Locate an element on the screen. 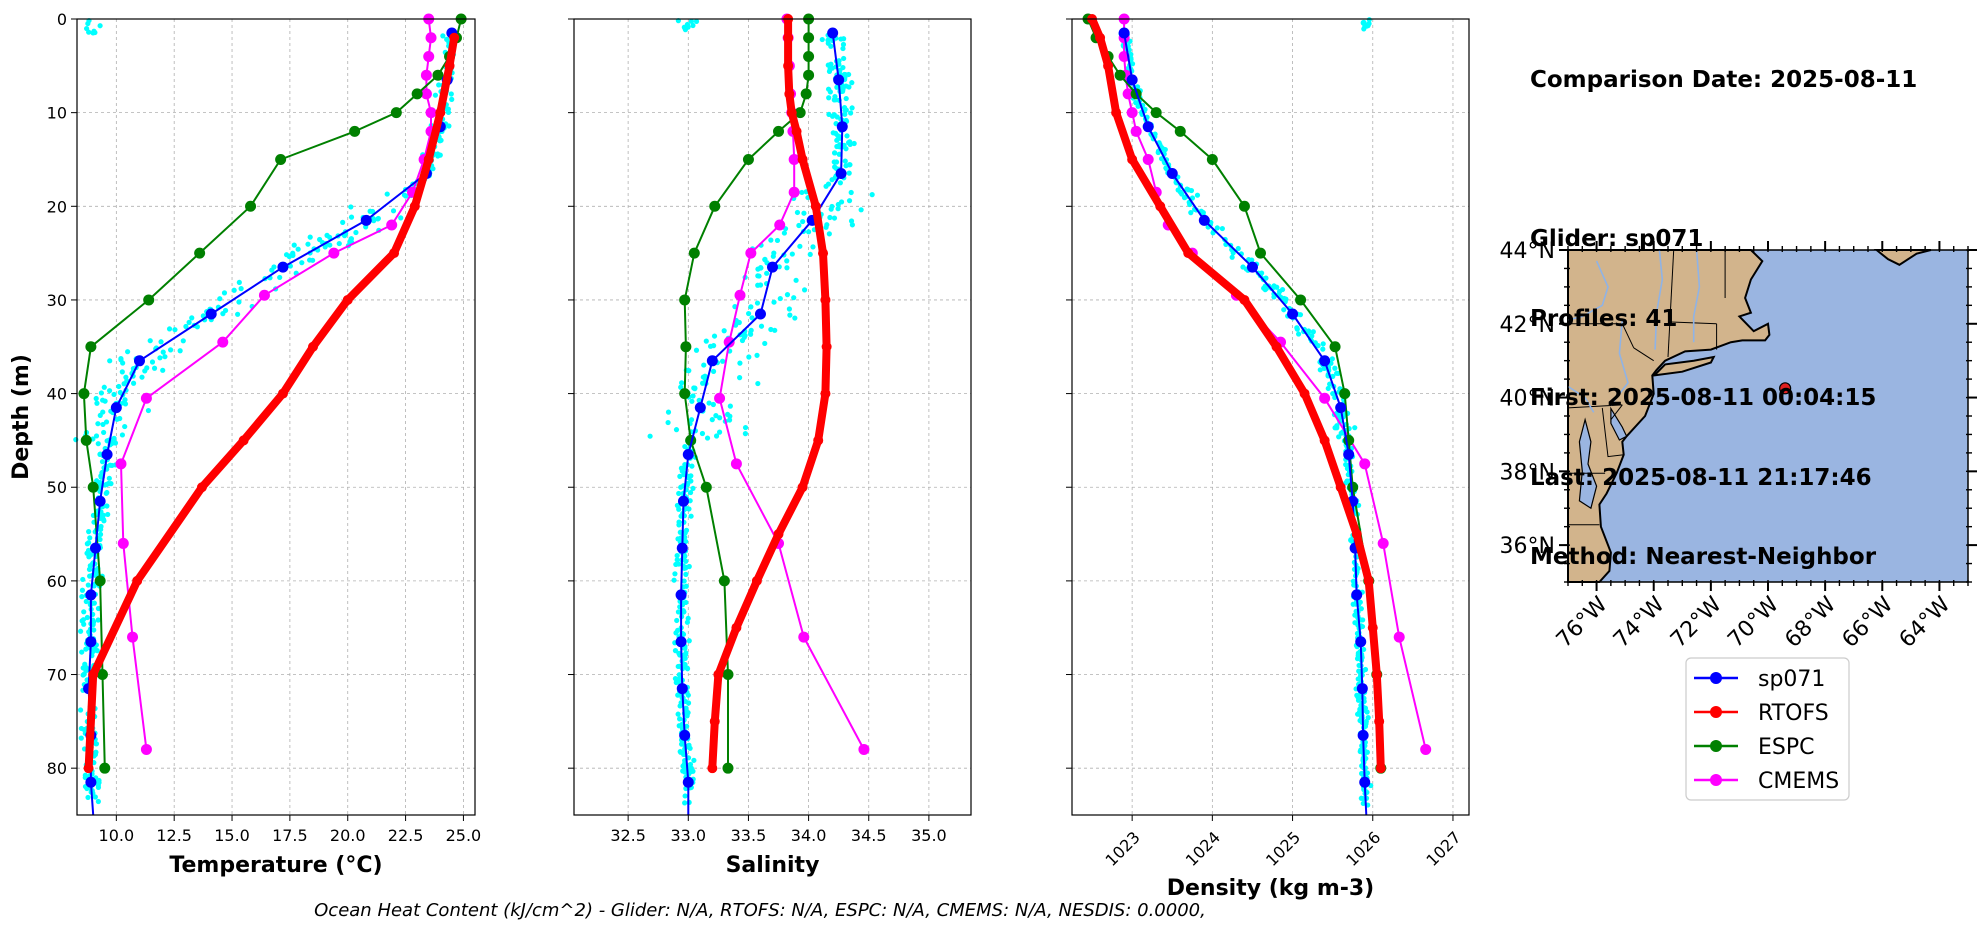 The width and height of the screenshot is (1980, 934). legend: sp071 RTOFS ESPC CMEMS is located at coordinates (1767, 729).